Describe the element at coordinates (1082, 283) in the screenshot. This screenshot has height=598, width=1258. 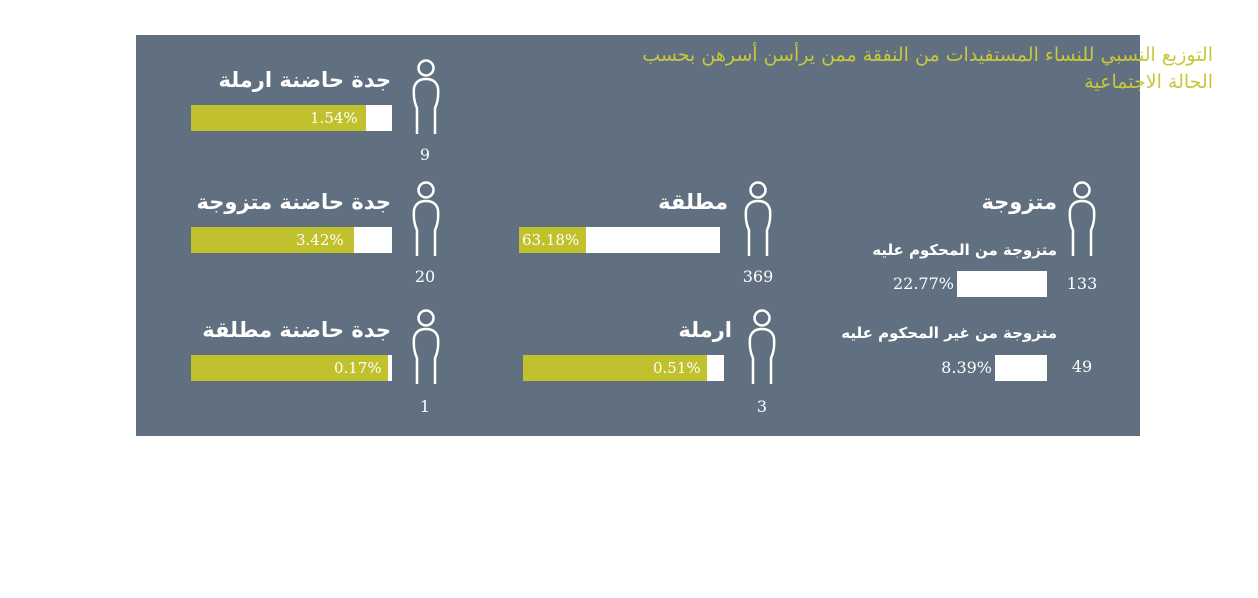
I see `married-sub1-count: 133` at that location.